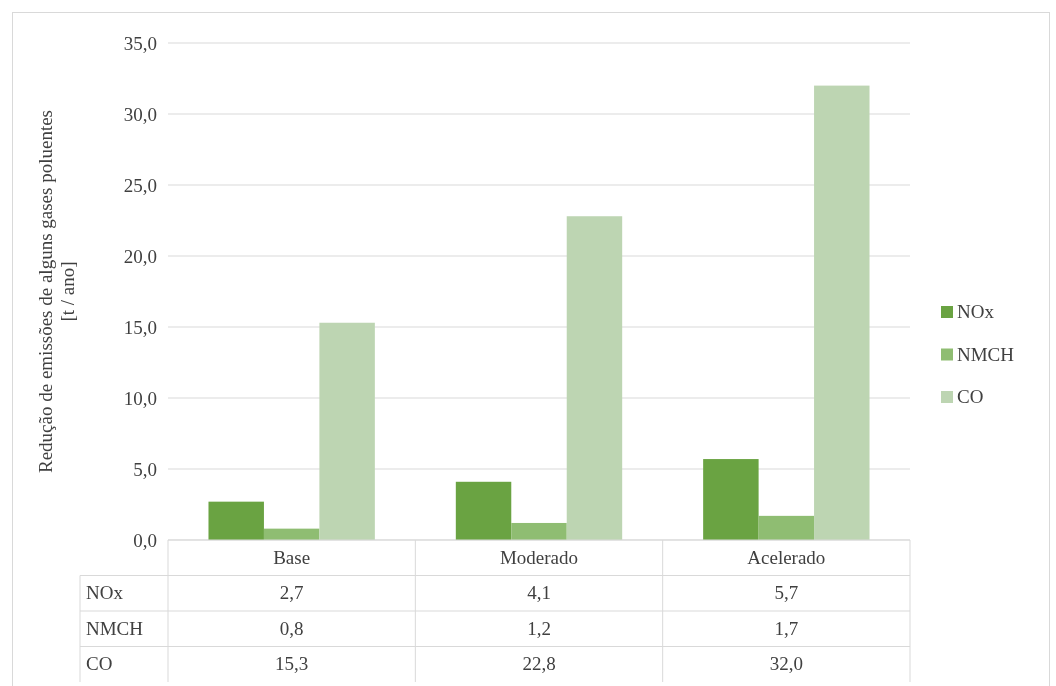 Image resolution: width=1056 pixels, height=686 pixels. What do you see at coordinates (145, 469) in the screenshot?
I see `y-tick-label: 5,0` at bounding box center [145, 469].